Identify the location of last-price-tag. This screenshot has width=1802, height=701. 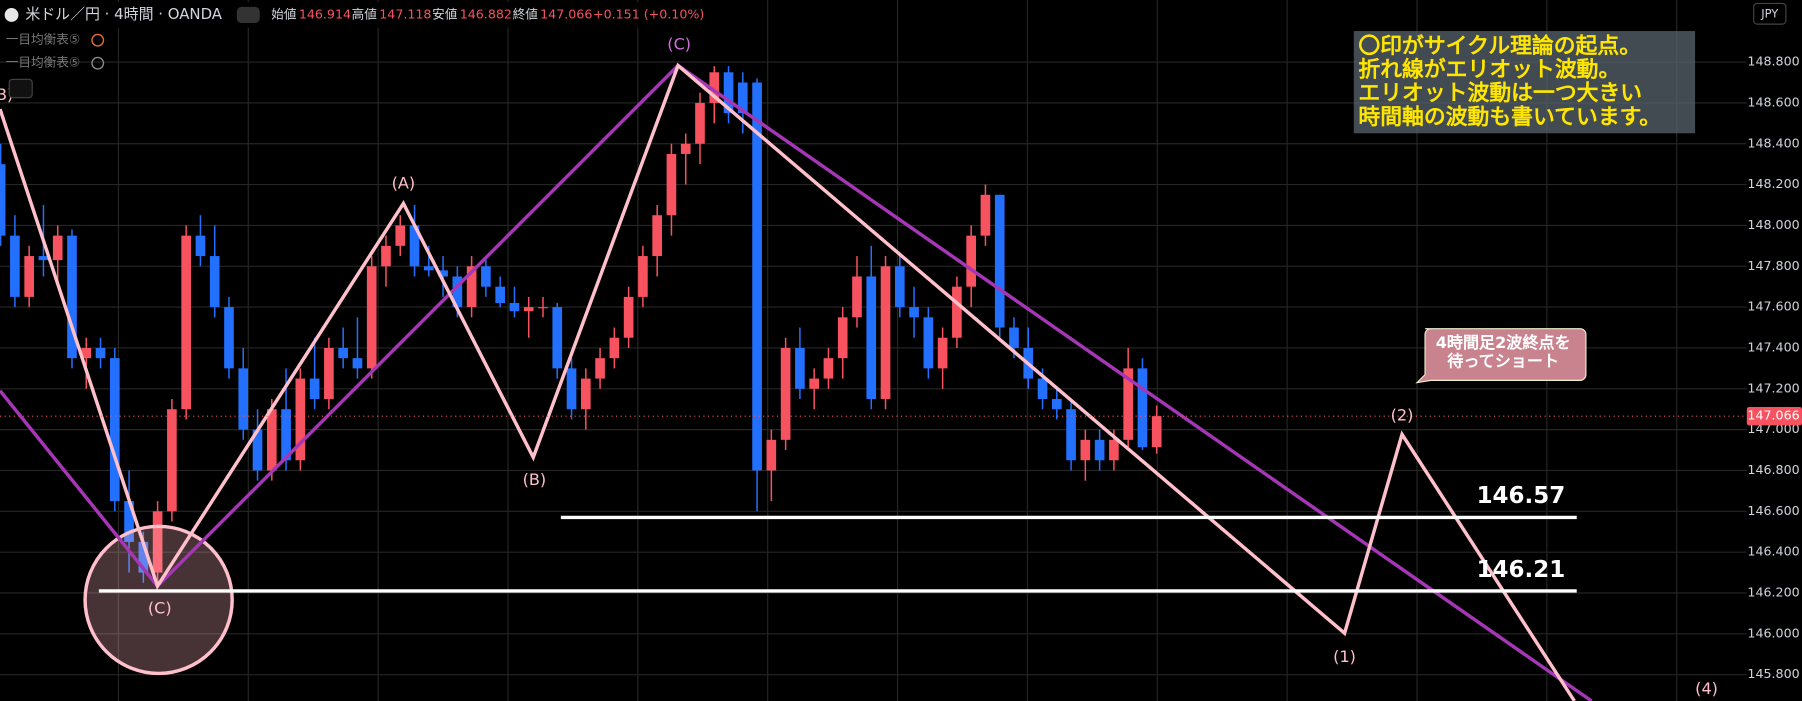
(1774, 416).